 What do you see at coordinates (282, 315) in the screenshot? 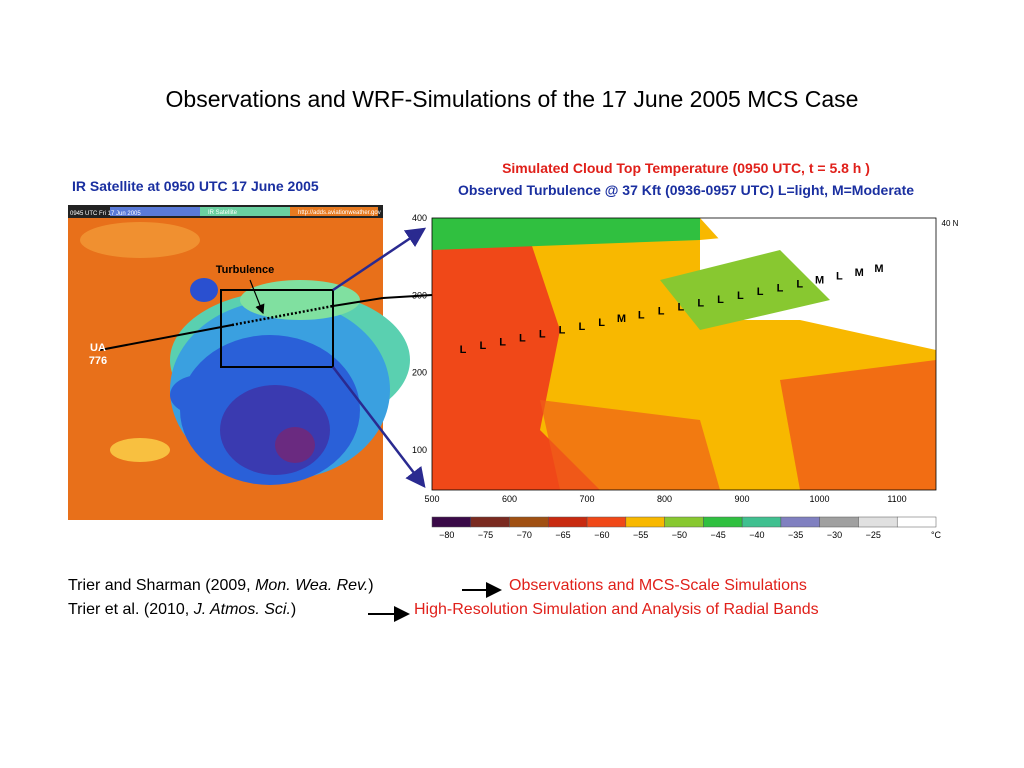
I see `flight-track-turbulent` at bounding box center [282, 315].